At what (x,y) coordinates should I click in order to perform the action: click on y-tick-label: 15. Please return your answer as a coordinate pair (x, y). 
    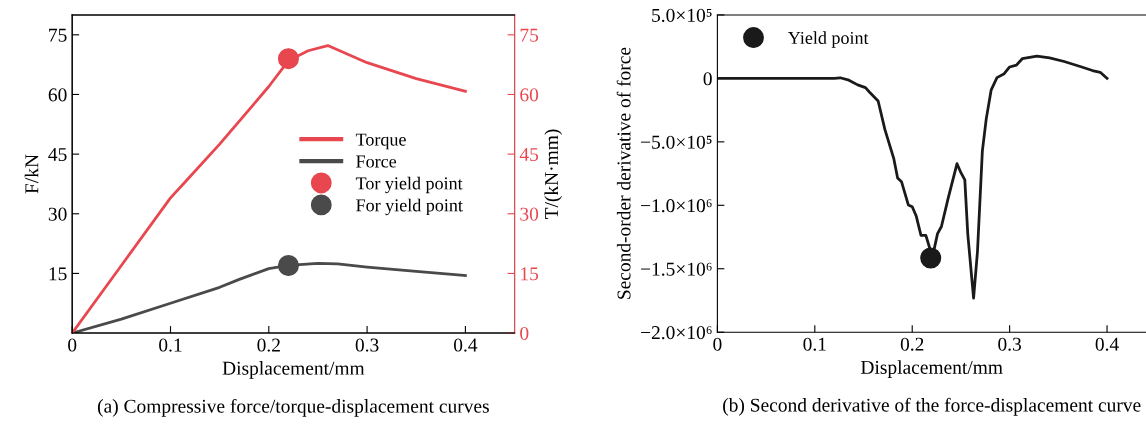
    Looking at the image, I should click on (58, 274).